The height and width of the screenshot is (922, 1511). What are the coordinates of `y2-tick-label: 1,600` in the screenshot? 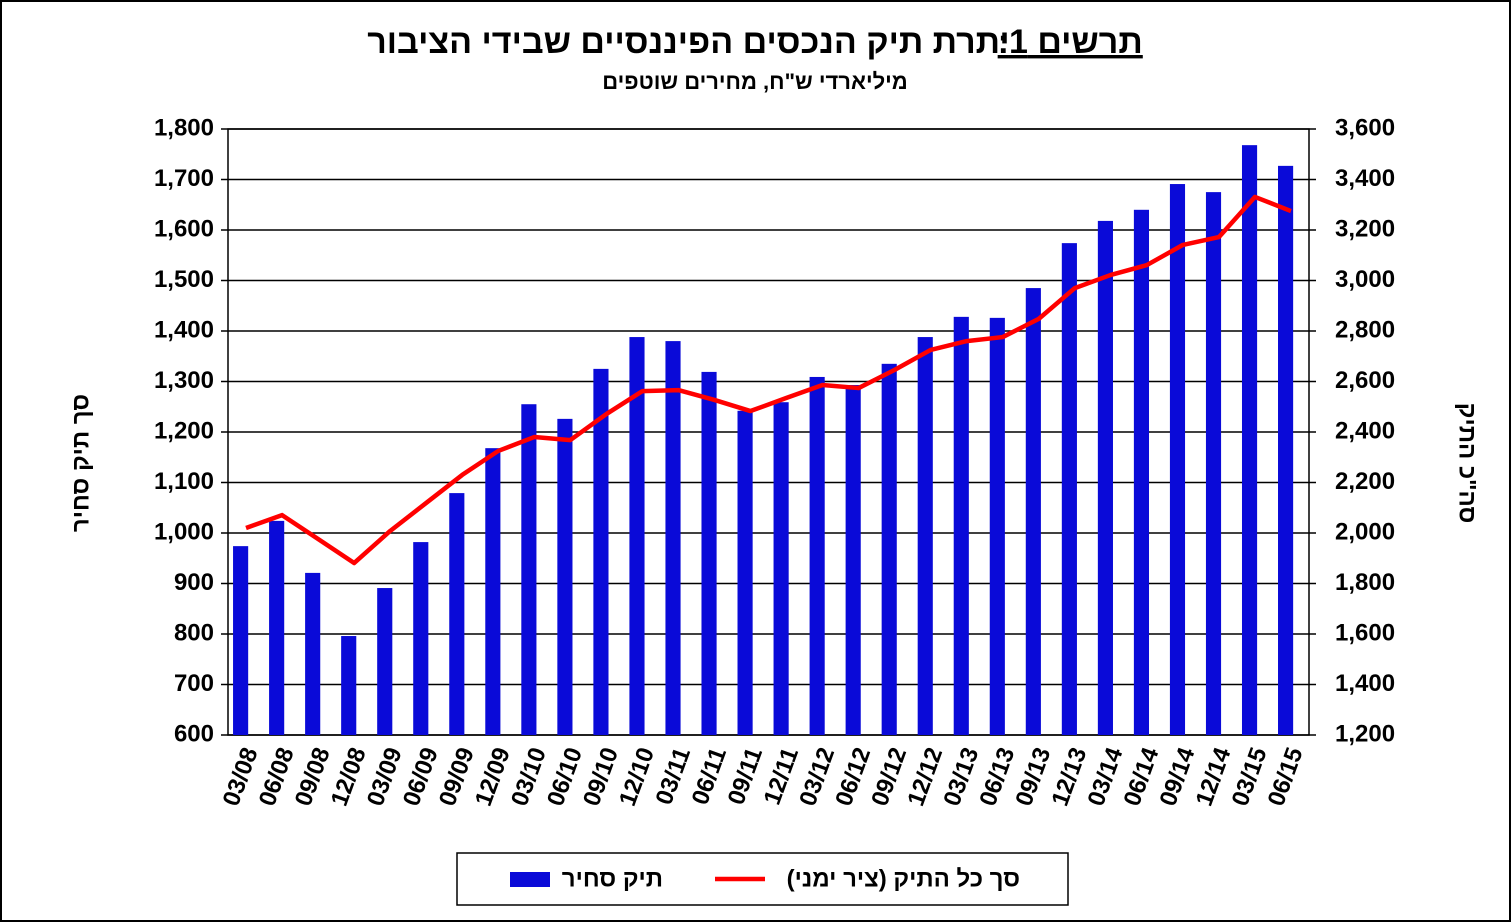 It's located at (1365, 632).